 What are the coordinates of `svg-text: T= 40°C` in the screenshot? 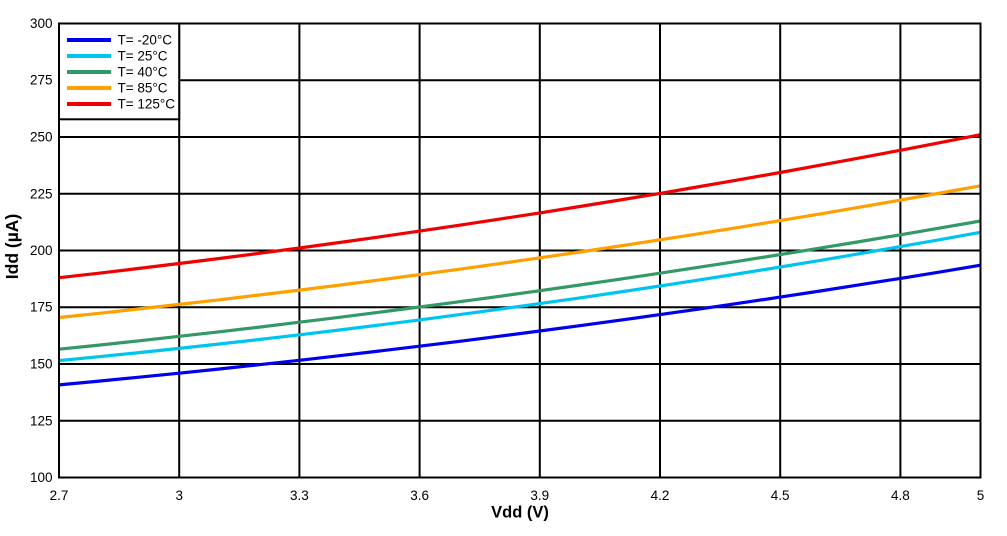 It's located at (143, 72).